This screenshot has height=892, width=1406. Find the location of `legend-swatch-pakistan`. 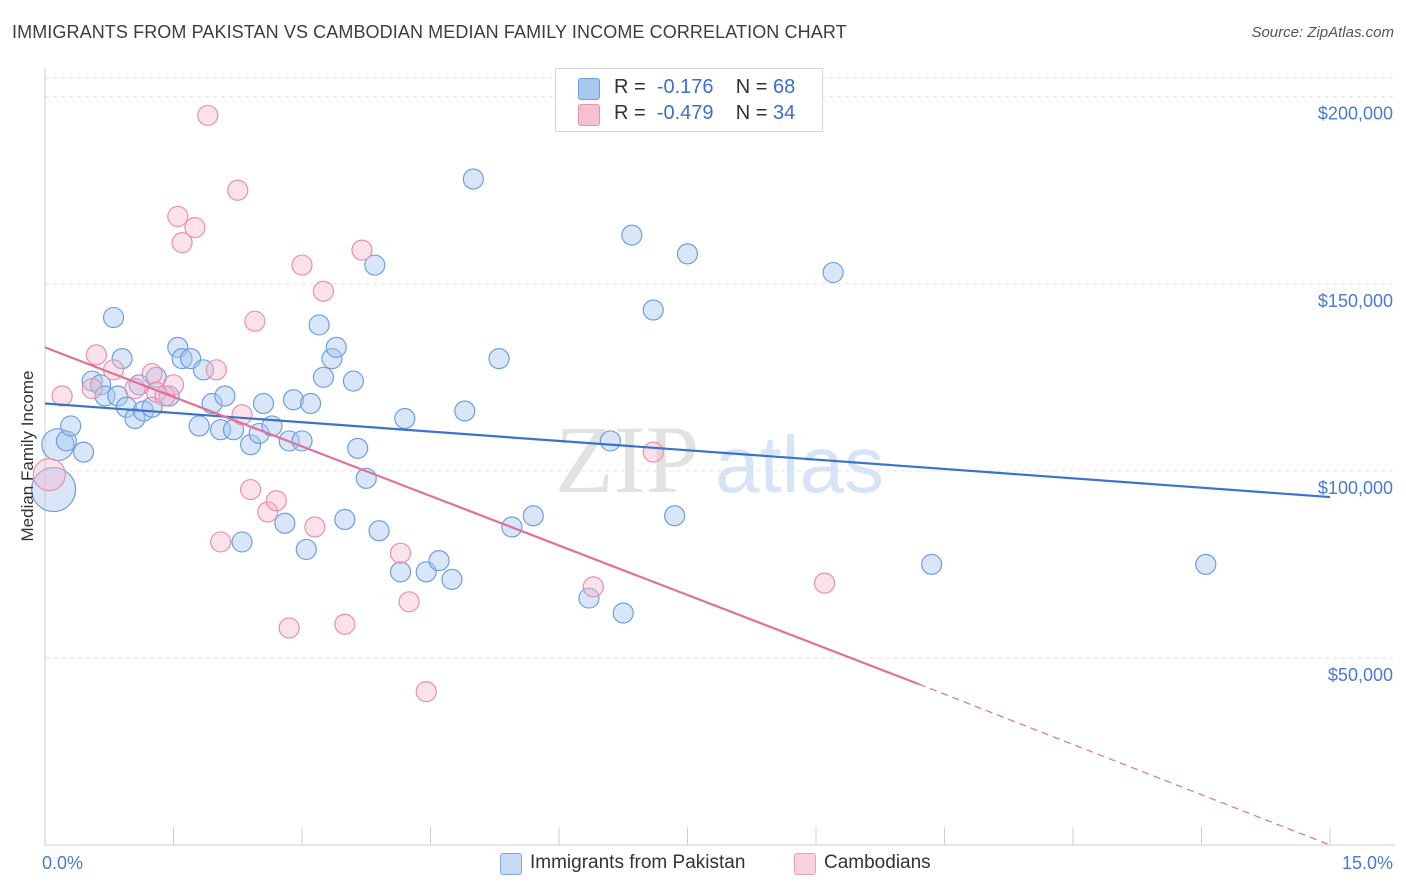

legend-swatch-pakistan is located at coordinates (589, 89).